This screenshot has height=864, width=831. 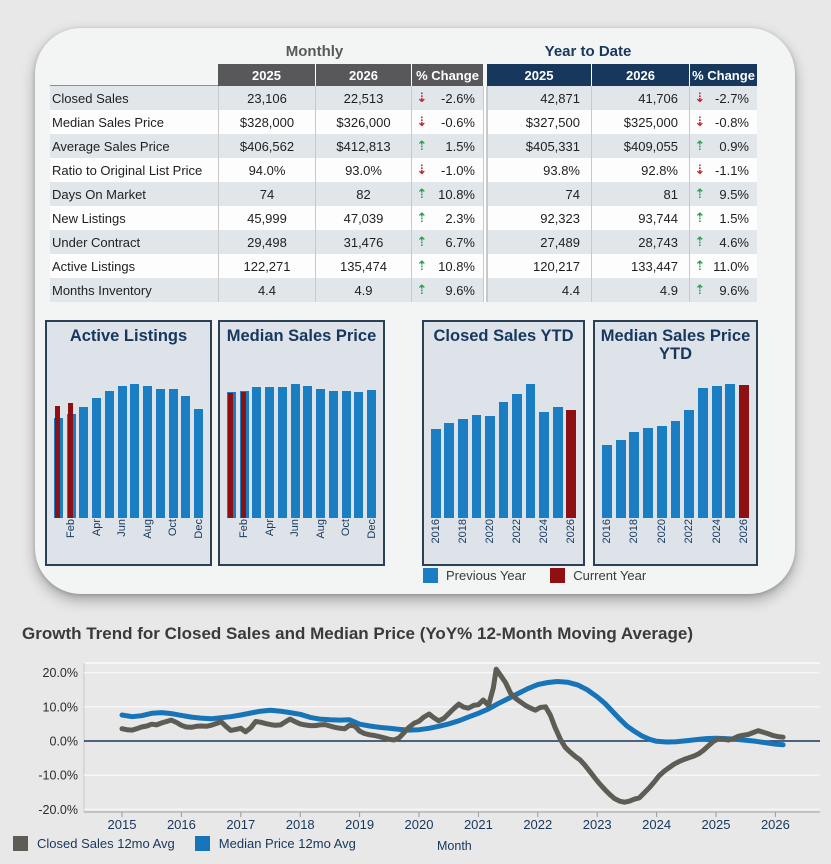 What do you see at coordinates (732, 122) in the screenshot?
I see `ytd-change-value: -0.8%` at bounding box center [732, 122].